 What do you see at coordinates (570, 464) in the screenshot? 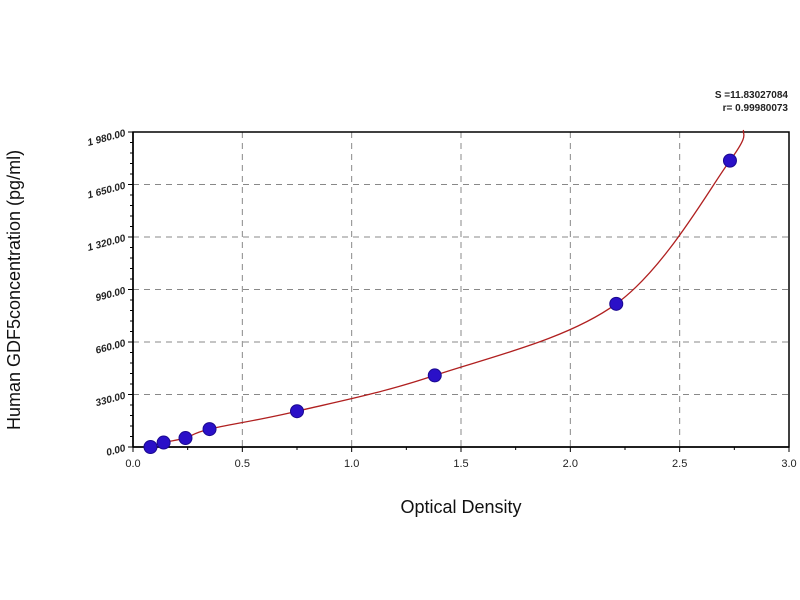
I see `x-tick-label: 2.0` at bounding box center [570, 464].